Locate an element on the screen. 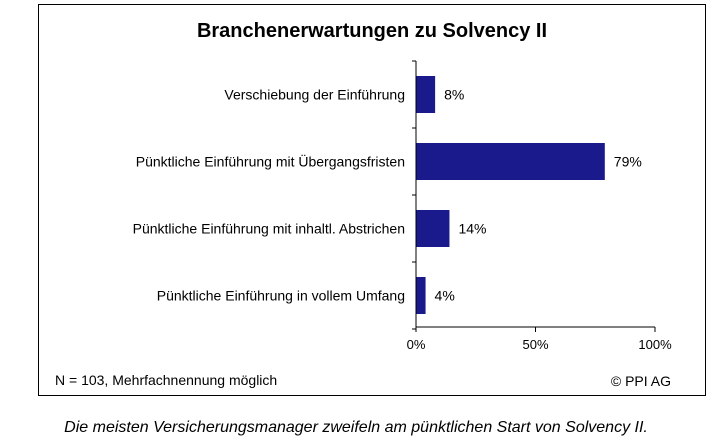 This screenshot has width=712, height=443. data-label: 14% is located at coordinates (472, 229).